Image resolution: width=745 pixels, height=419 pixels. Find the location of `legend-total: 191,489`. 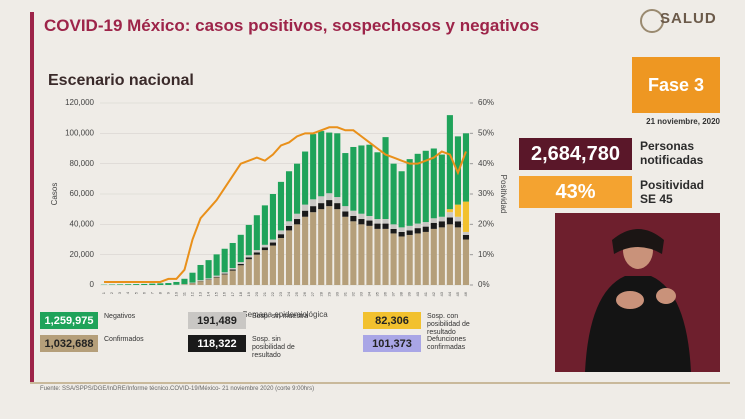

legend-total: 191,489 is located at coordinates (217, 320).